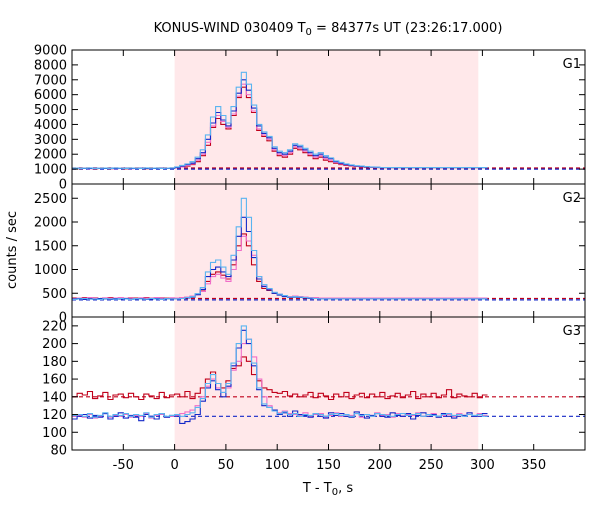 This screenshot has height=505, width=600. What do you see at coordinates (54, 362) in the screenshot?
I see `y-tick-label: 180` at bounding box center [54, 362].